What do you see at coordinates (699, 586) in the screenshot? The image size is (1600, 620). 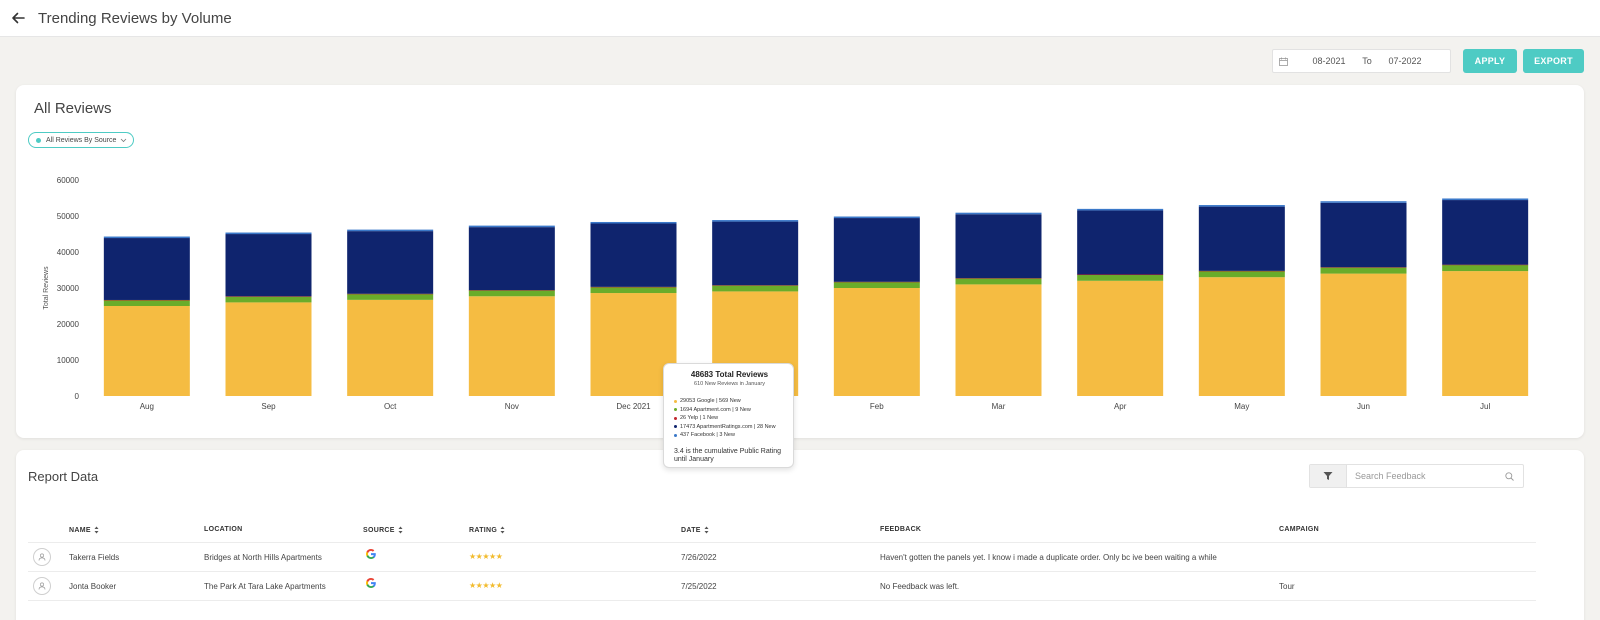 I see `row-date: 7/25/2022` at bounding box center [699, 586].